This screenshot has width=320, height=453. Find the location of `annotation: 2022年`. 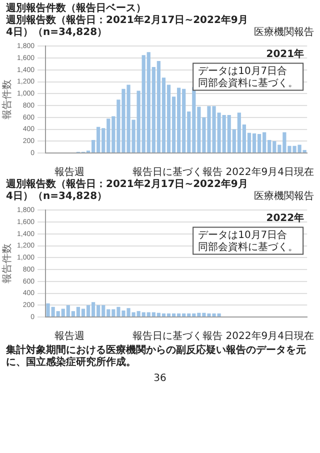

annotation: 2022年 is located at coordinates (285, 218).